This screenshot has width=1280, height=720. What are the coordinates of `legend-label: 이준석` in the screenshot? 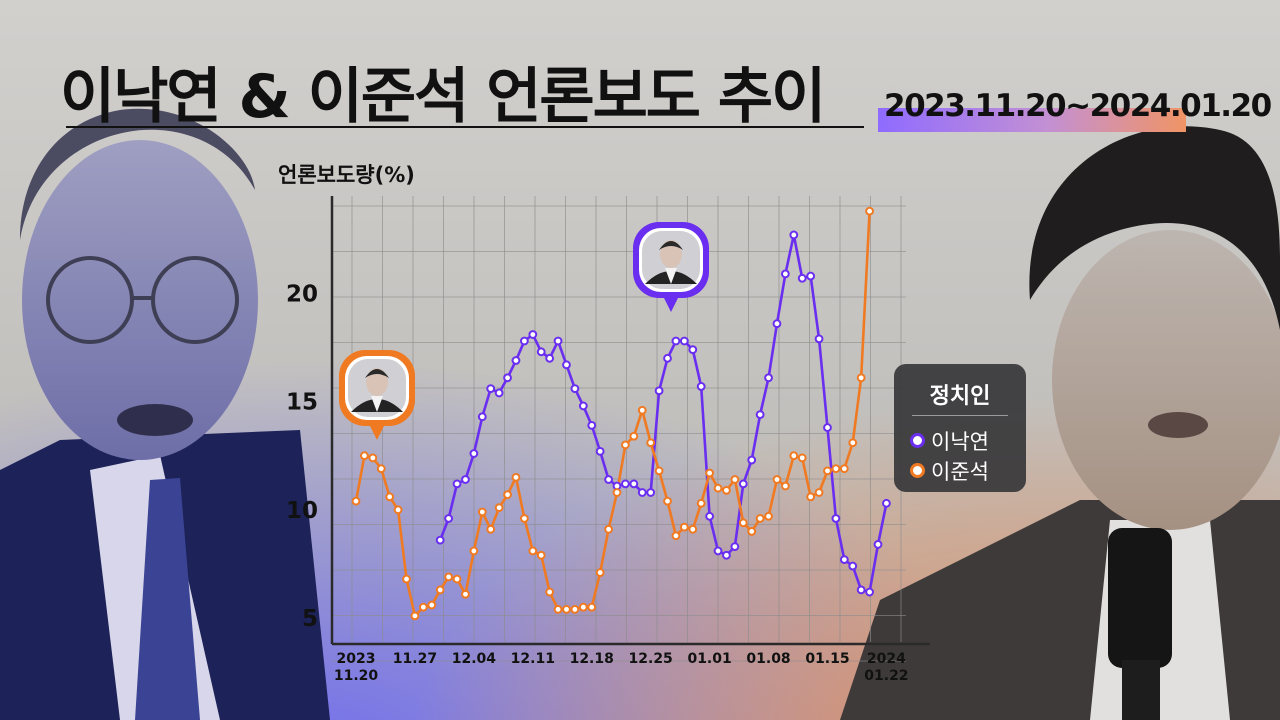 It's located at (960, 472).